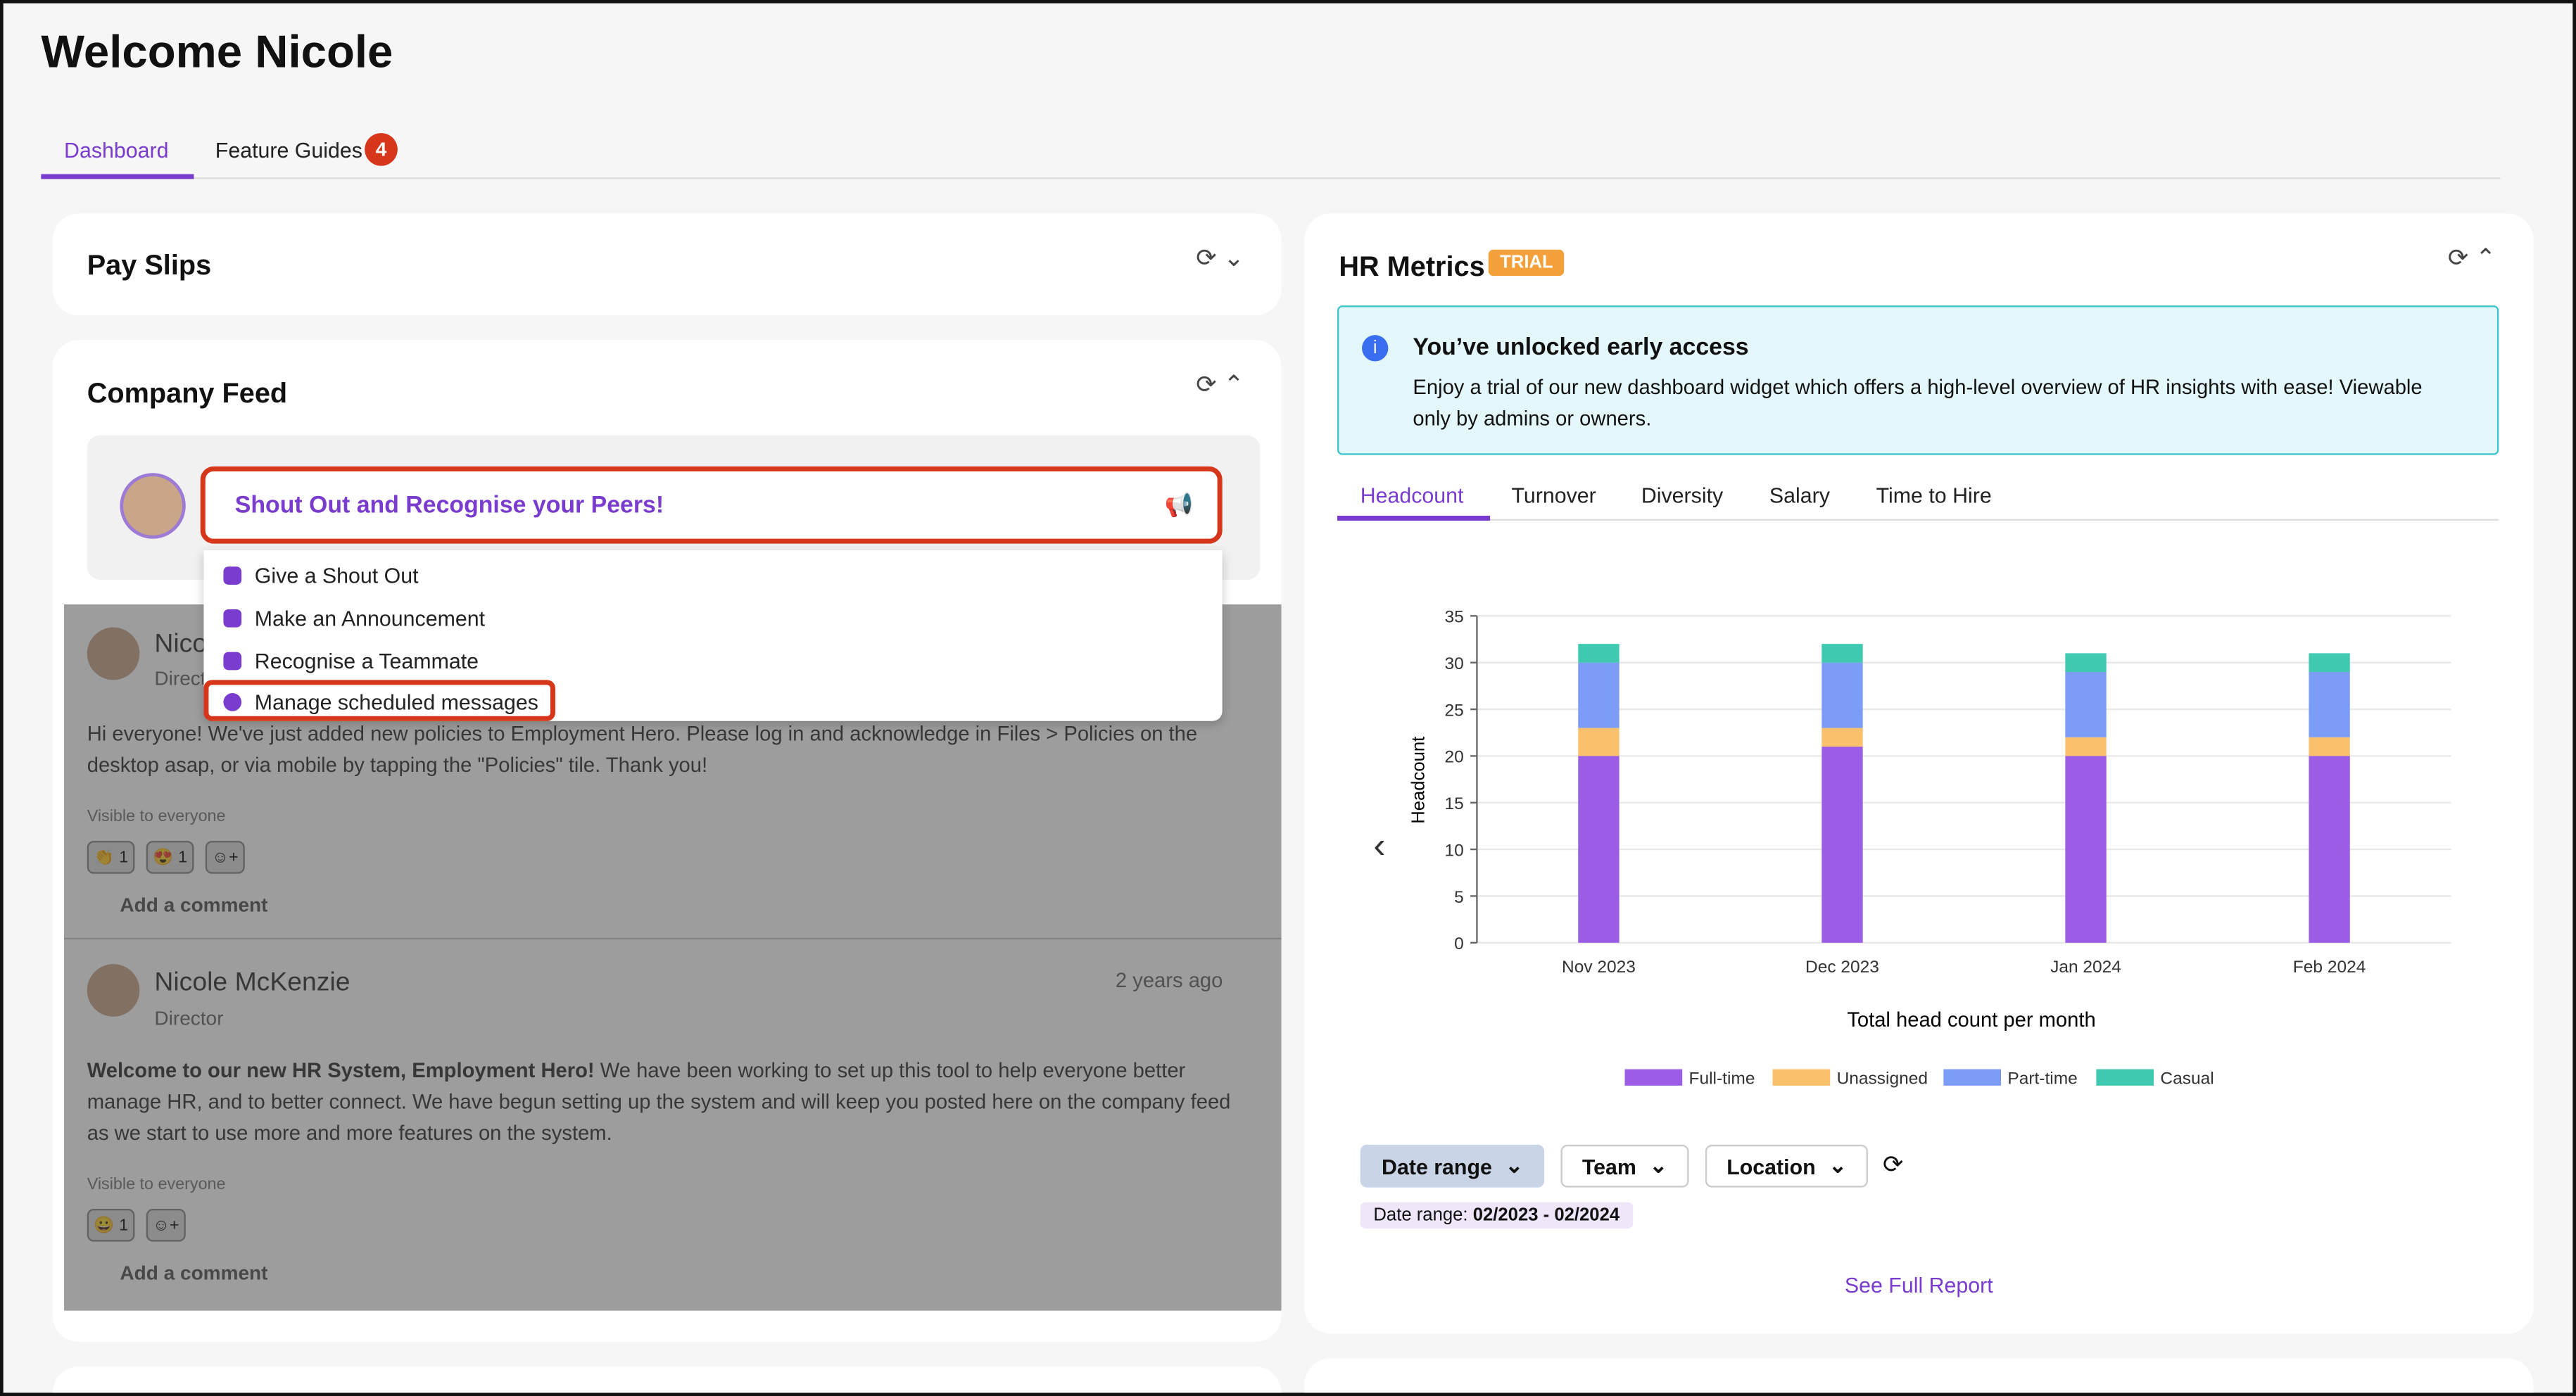  What do you see at coordinates (1799, 495) in the screenshot?
I see `metric-tab: Salary` at bounding box center [1799, 495].